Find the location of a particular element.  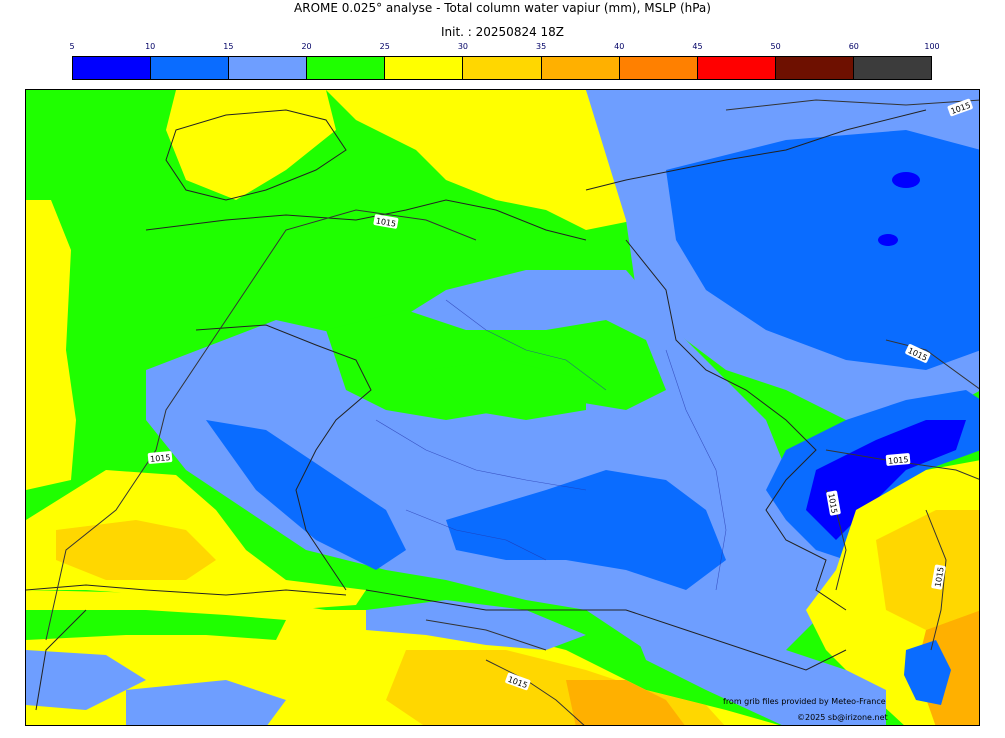

data-source-credit: from grib files provided by Meteo-France is located at coordinates (804, 701).